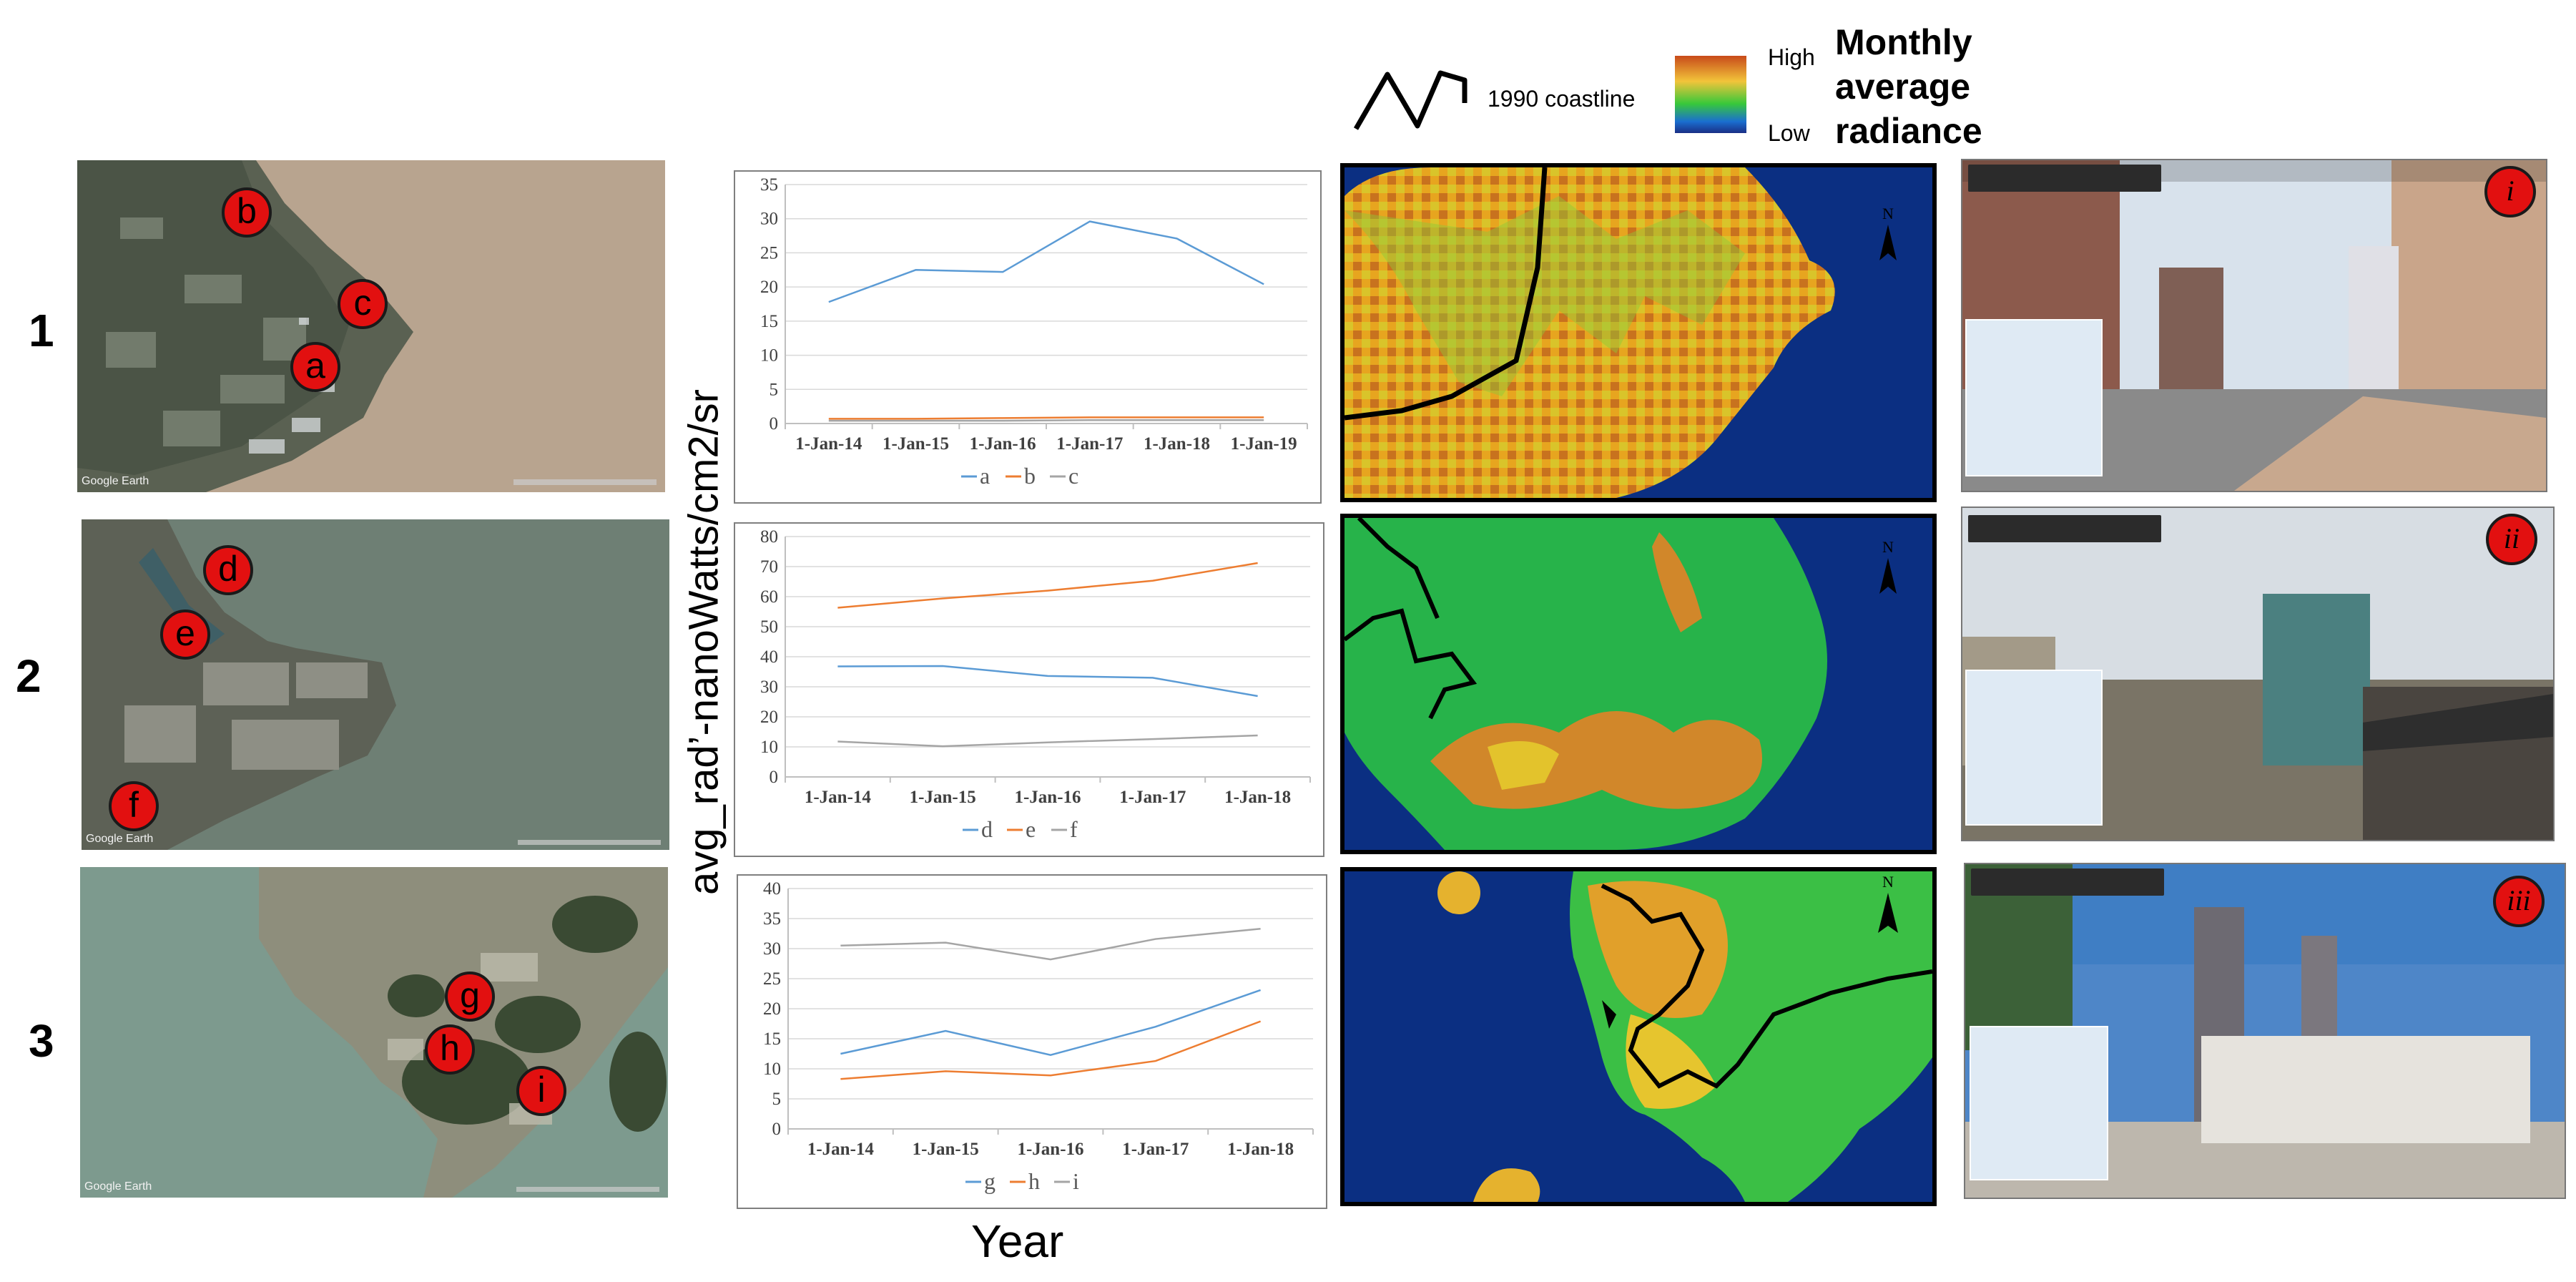 This screenshot has width=2576, height=1282. What do you see at coordinates (1076, 1181) in the screenshot?
I see `legend-label-i: i` at bounding box center [1076, 1181].